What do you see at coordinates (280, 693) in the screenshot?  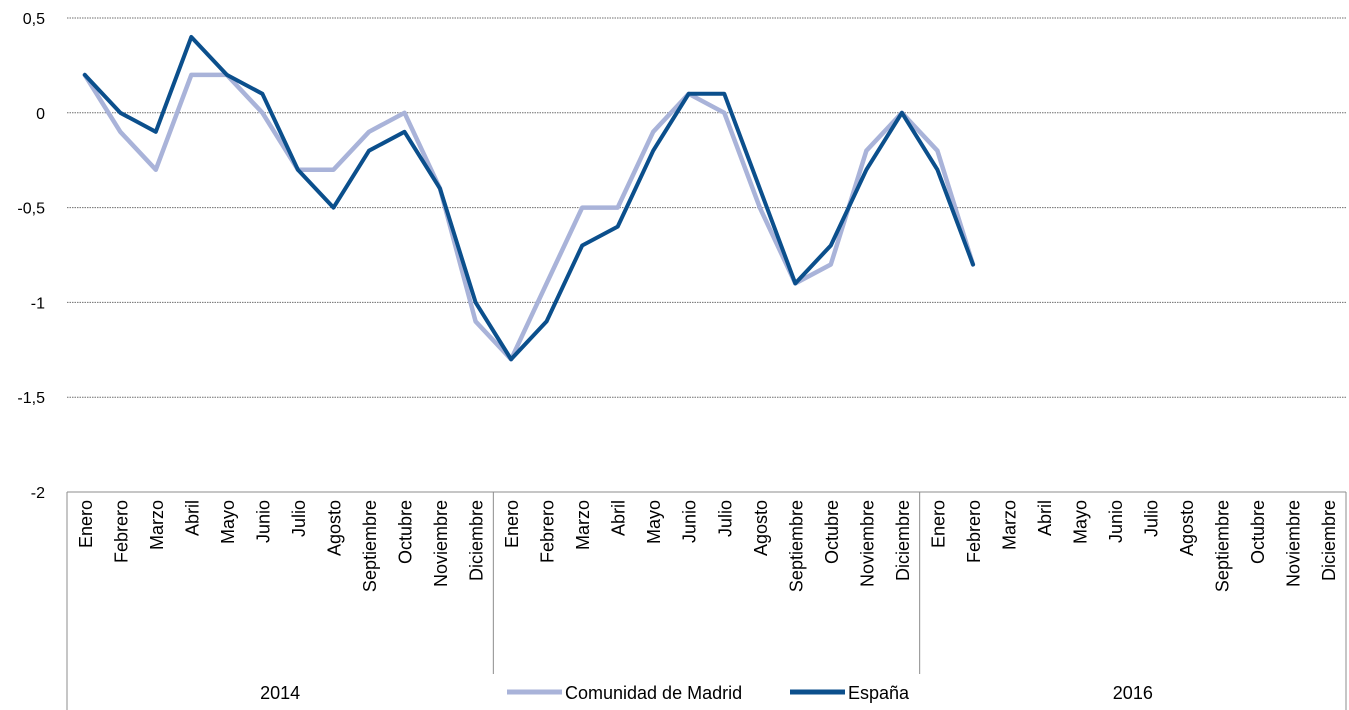 I see `year-group-label: 2014` at bounding box center [280, 693].